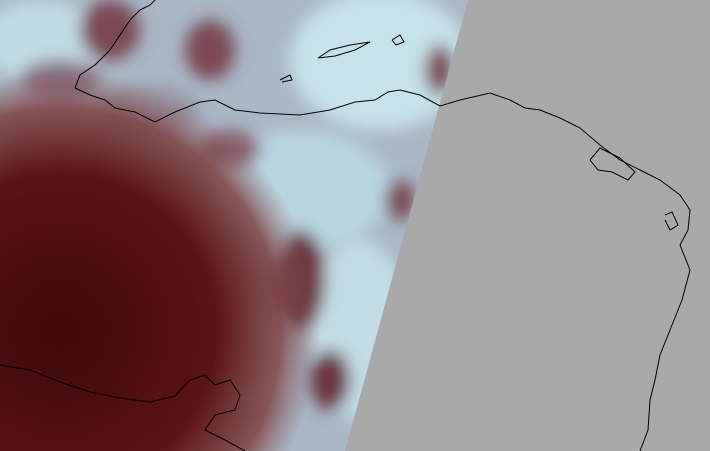 The width and height of the screenshot is (710, 451). What do you see at coordinates (123, 407) in the screenshot?
I see `coastline-south` at bounding box center [123, 407].